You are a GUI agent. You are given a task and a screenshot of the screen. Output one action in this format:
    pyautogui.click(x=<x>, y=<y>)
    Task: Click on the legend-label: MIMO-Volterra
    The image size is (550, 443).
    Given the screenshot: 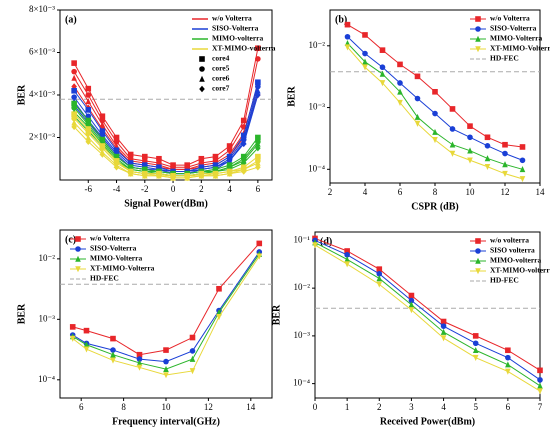 What is the action you would take?
    pyautogui.click(x=116, y=258)
    